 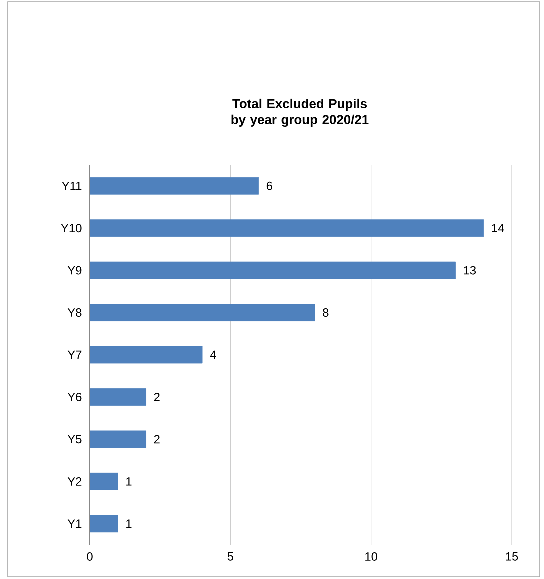 What do you see at coordinates (372, 556) in the screenshot?
I see `x-tick-label: 10` at bounding box center [372, 556].